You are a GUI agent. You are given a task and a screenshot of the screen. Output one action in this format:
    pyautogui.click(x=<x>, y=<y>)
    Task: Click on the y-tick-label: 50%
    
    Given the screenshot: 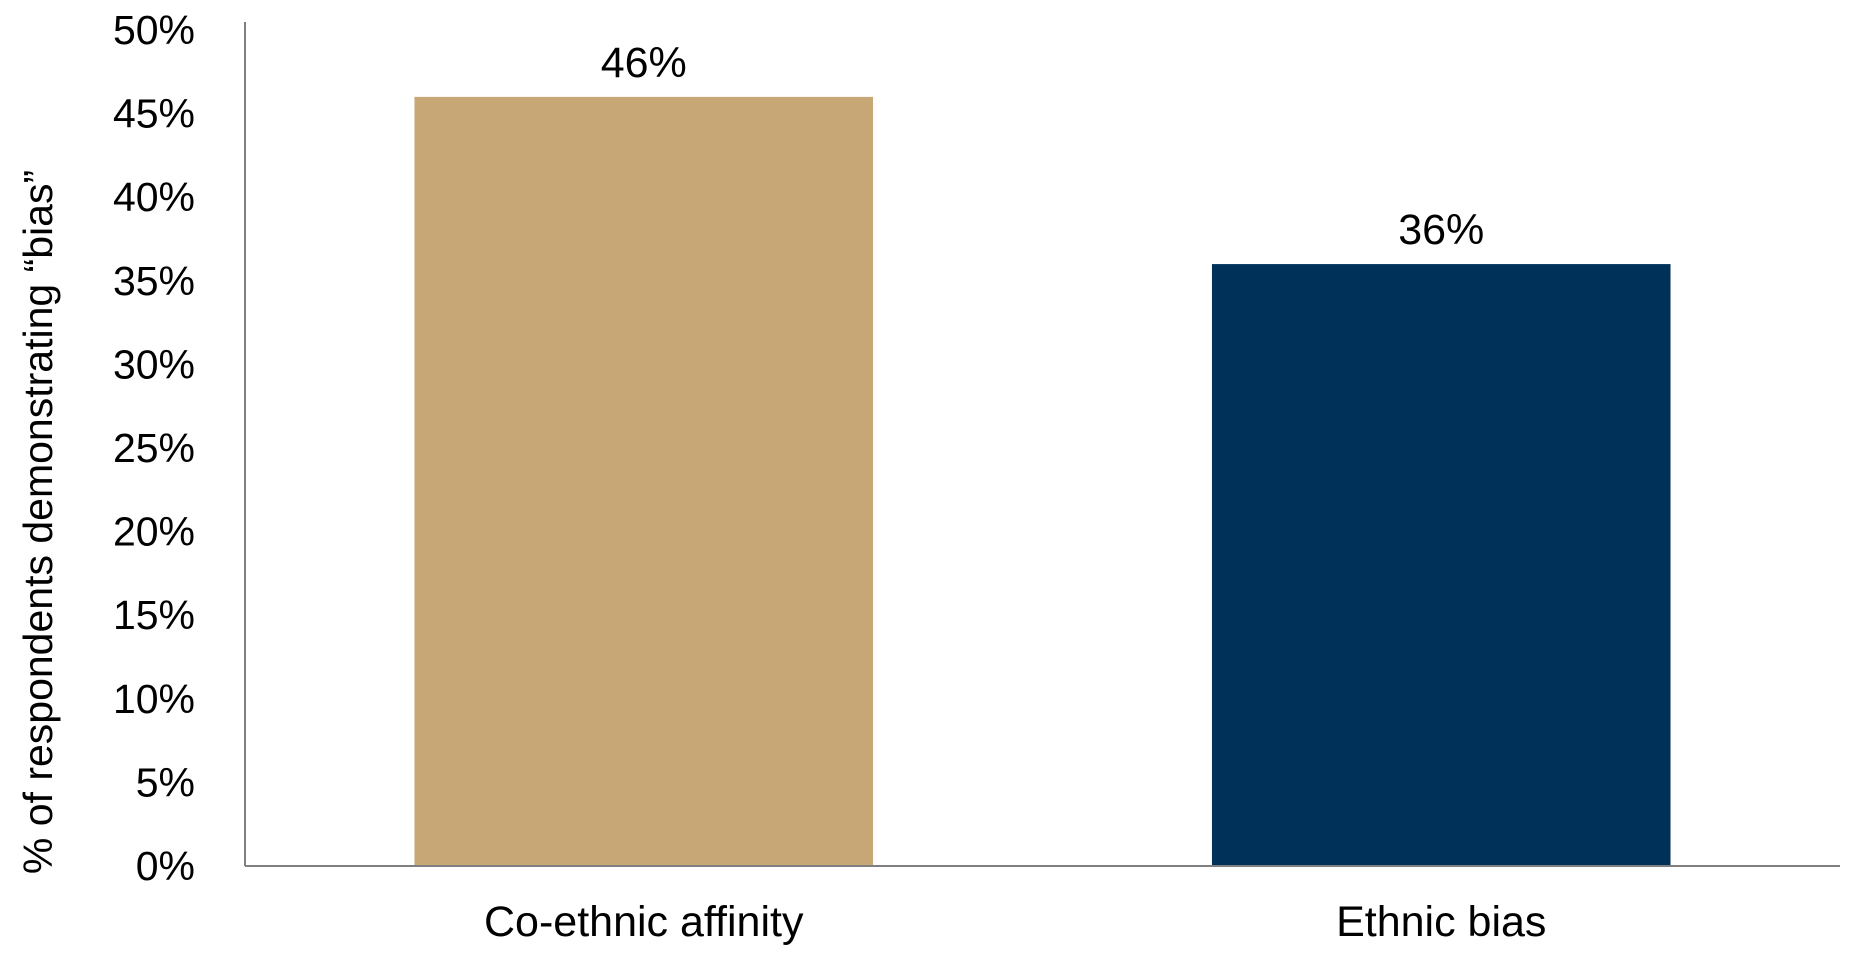 What is the action you would take?
    pyautogui.click(x=154, y=30)
    